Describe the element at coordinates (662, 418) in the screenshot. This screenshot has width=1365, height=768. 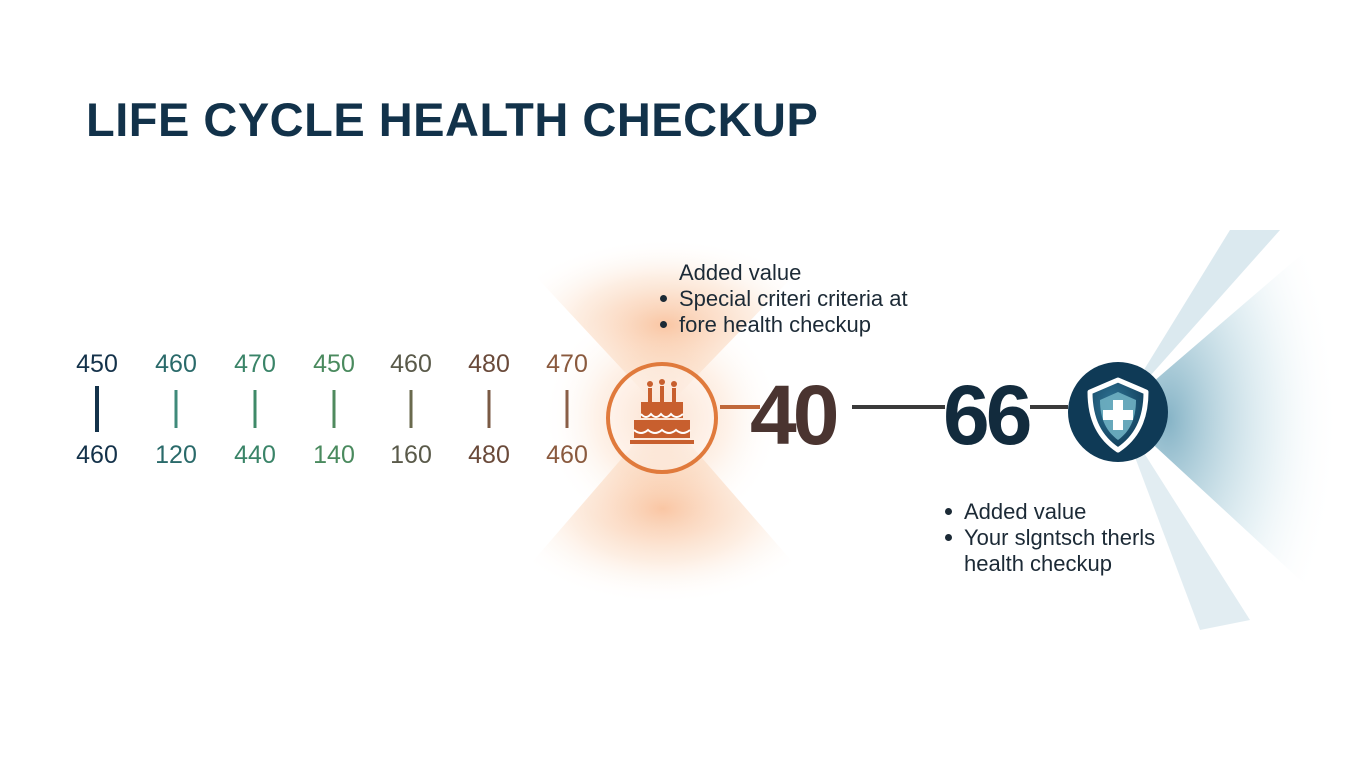
I see `birthday-cake-icon` at that location.